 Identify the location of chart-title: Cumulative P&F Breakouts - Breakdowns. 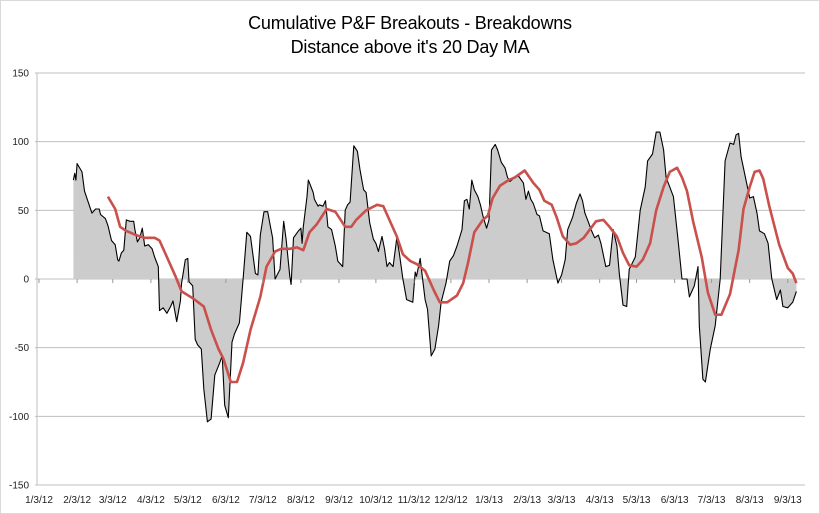
(410, 23).